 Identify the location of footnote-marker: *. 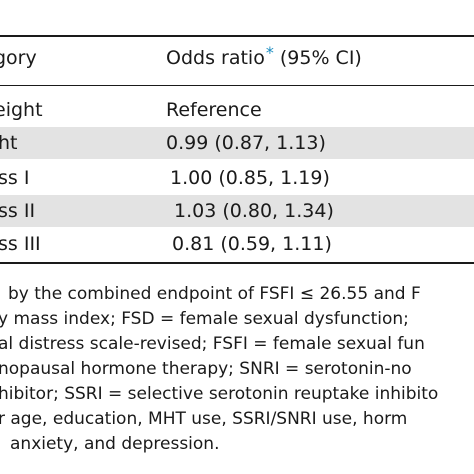
(269, 52).